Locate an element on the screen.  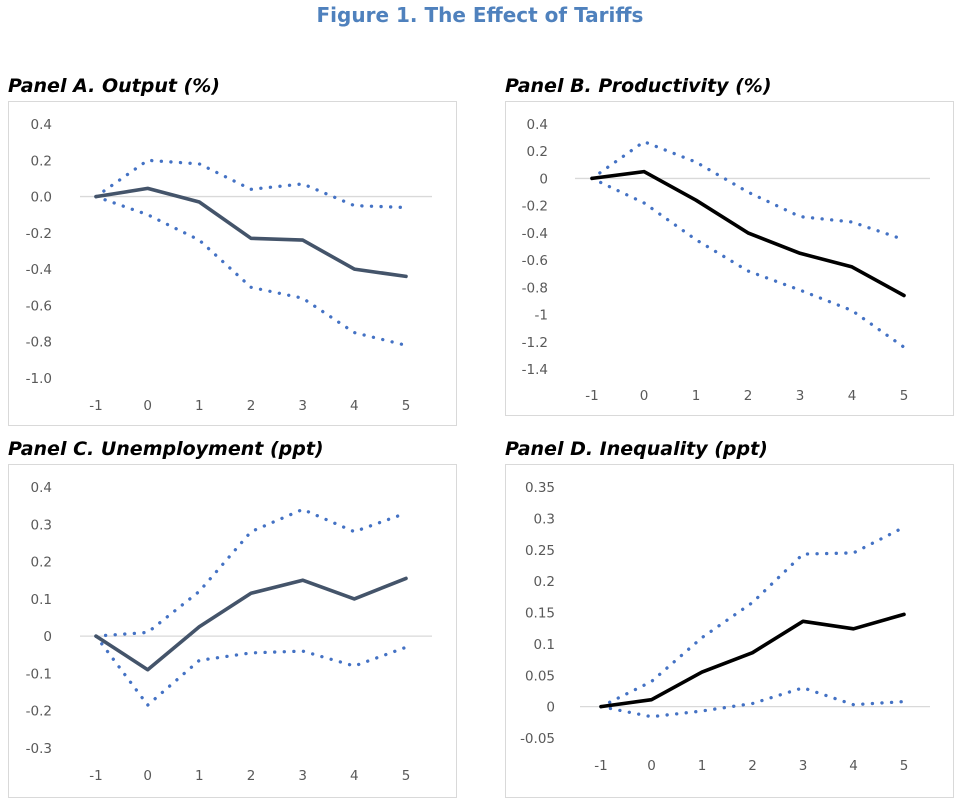
y-tick-label: 0.25 is located at coordinates (540, 551).